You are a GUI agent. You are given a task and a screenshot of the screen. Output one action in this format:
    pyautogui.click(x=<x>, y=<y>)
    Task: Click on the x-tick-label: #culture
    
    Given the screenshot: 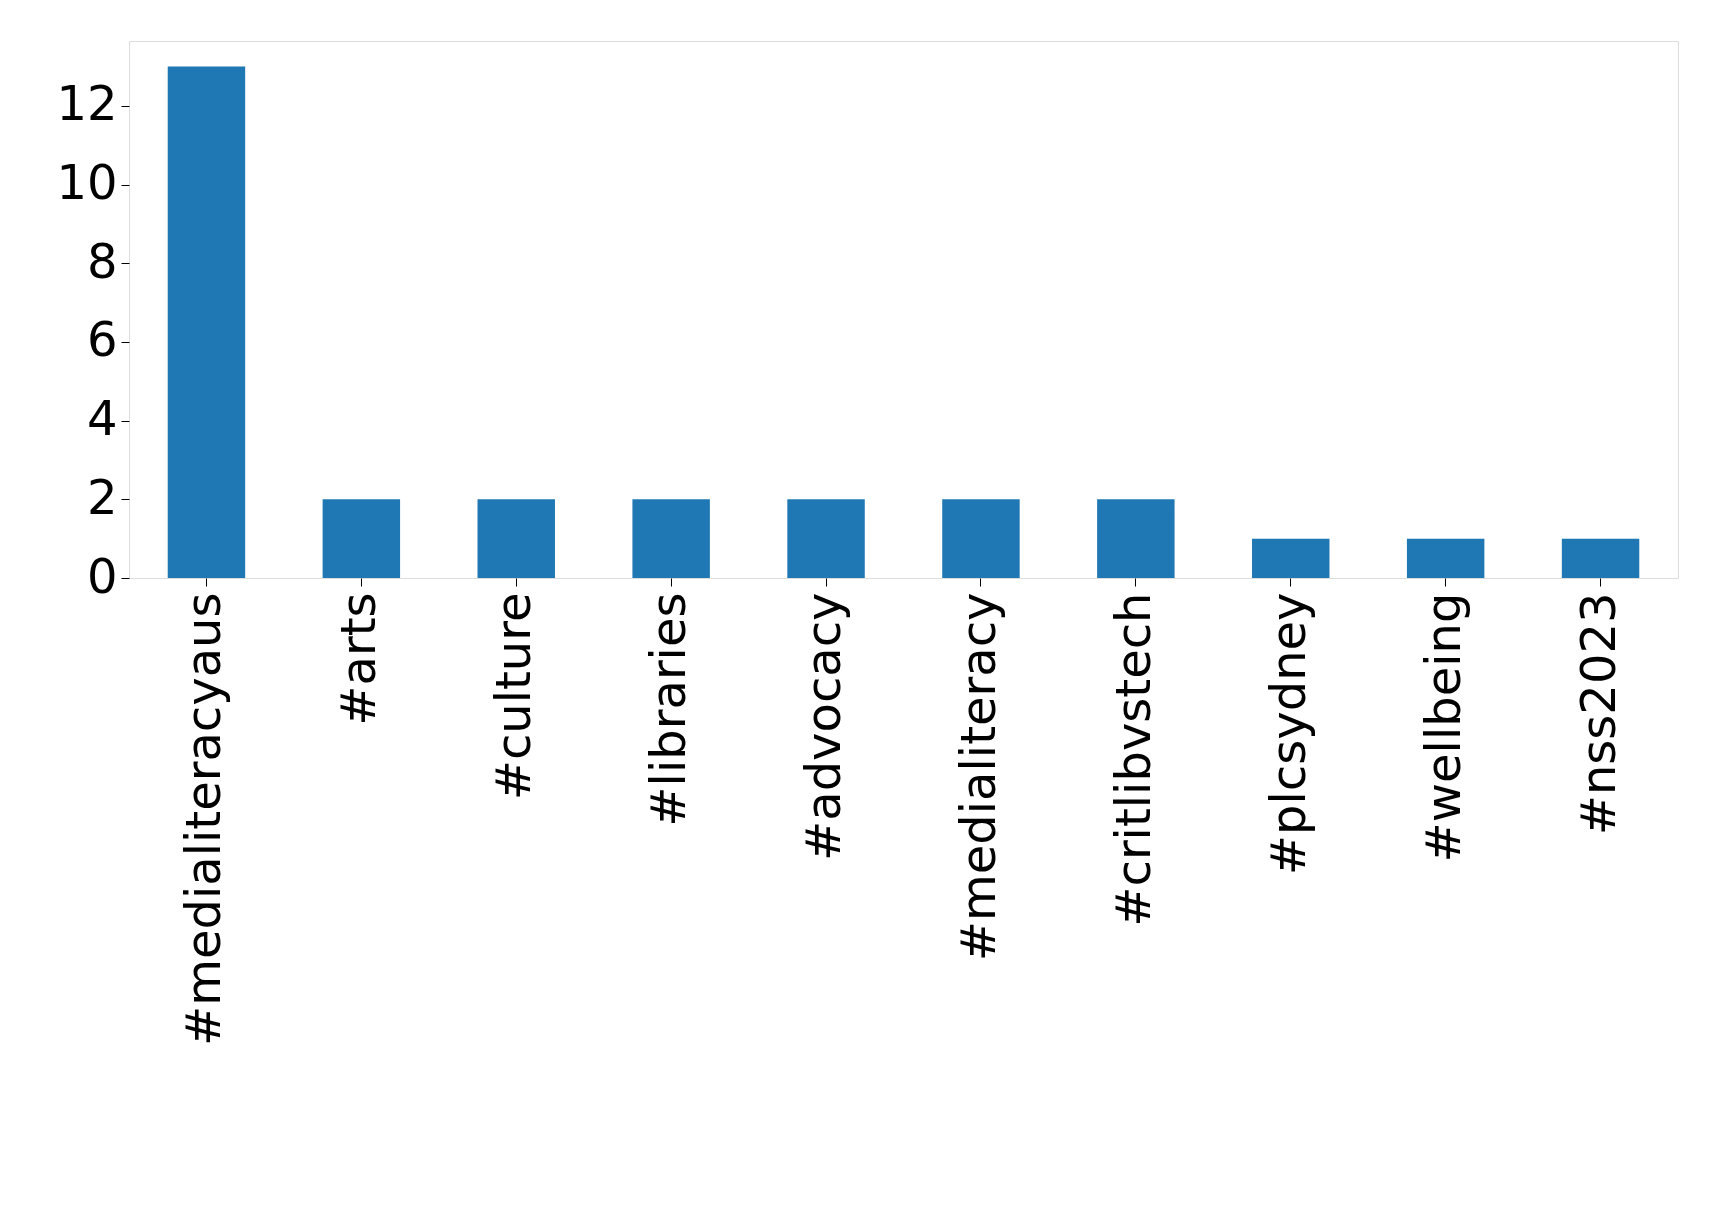 What is the action you would take?
    pyautogui.click(x=513, y=696)
    